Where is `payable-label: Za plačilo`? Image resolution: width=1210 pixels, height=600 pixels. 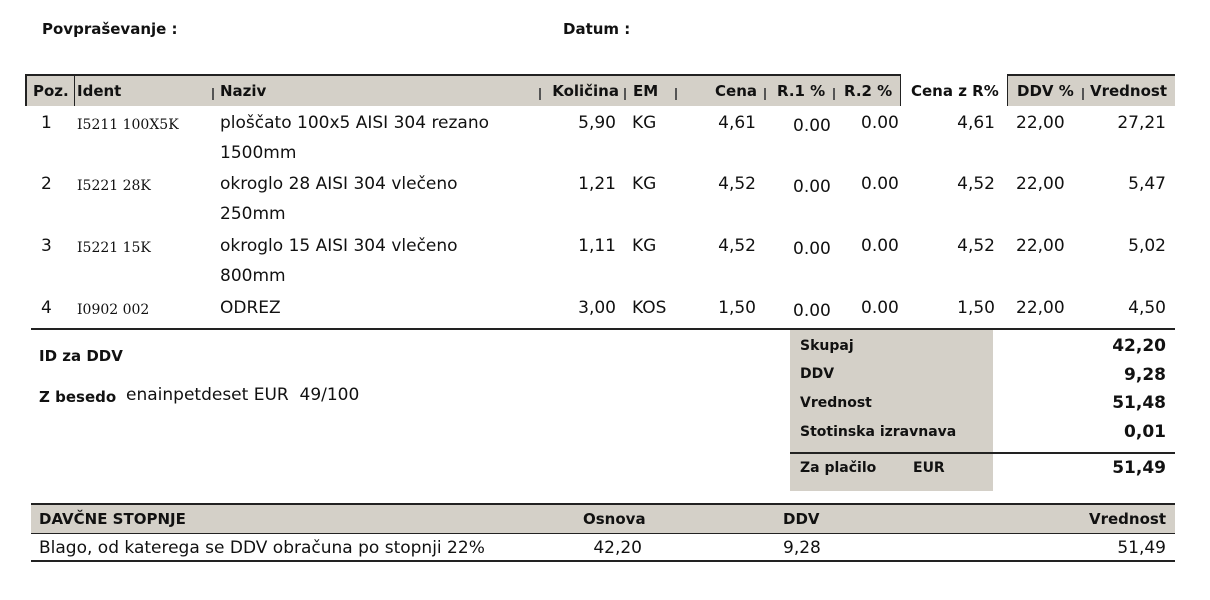 payable-label: Za plačilo is located at coordinates (838, 468).